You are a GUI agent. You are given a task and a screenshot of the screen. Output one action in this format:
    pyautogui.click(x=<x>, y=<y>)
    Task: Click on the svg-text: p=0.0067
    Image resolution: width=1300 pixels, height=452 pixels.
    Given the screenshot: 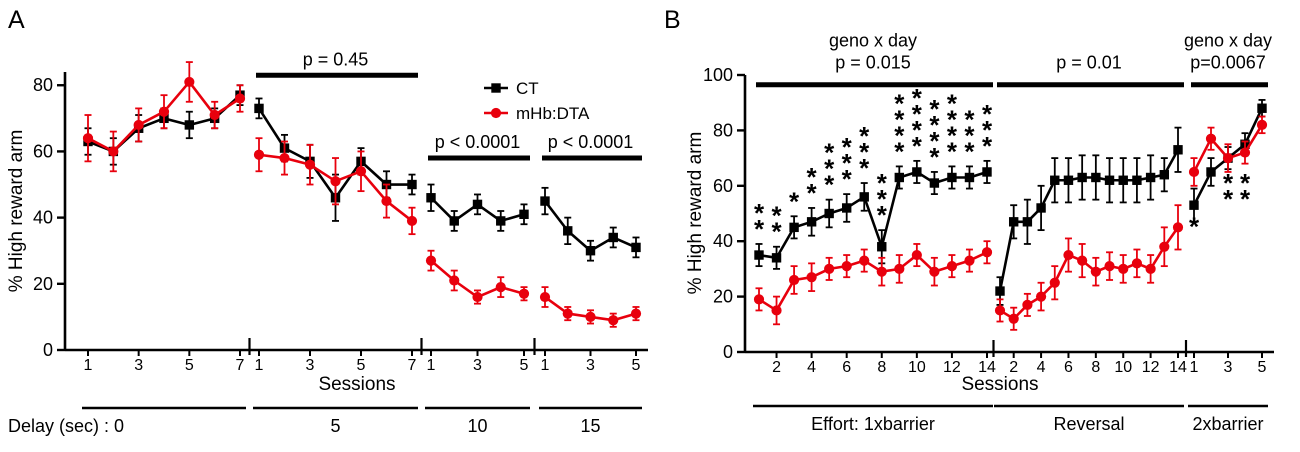 What is the action you would take?
    pyautogui.click(x=1228, y=63)
    